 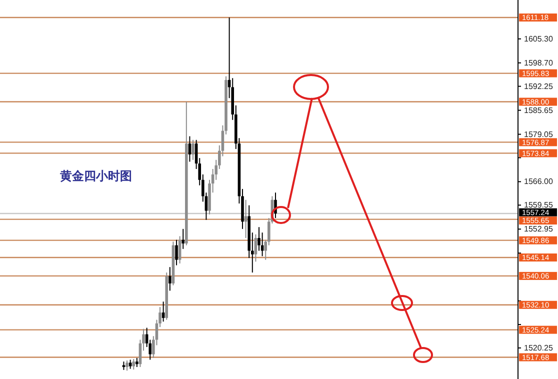 What do you see at coordinates (539, 229) in the screenshot?
I see `y-tick-label: 1552.95` at bounding box center [539, 229].